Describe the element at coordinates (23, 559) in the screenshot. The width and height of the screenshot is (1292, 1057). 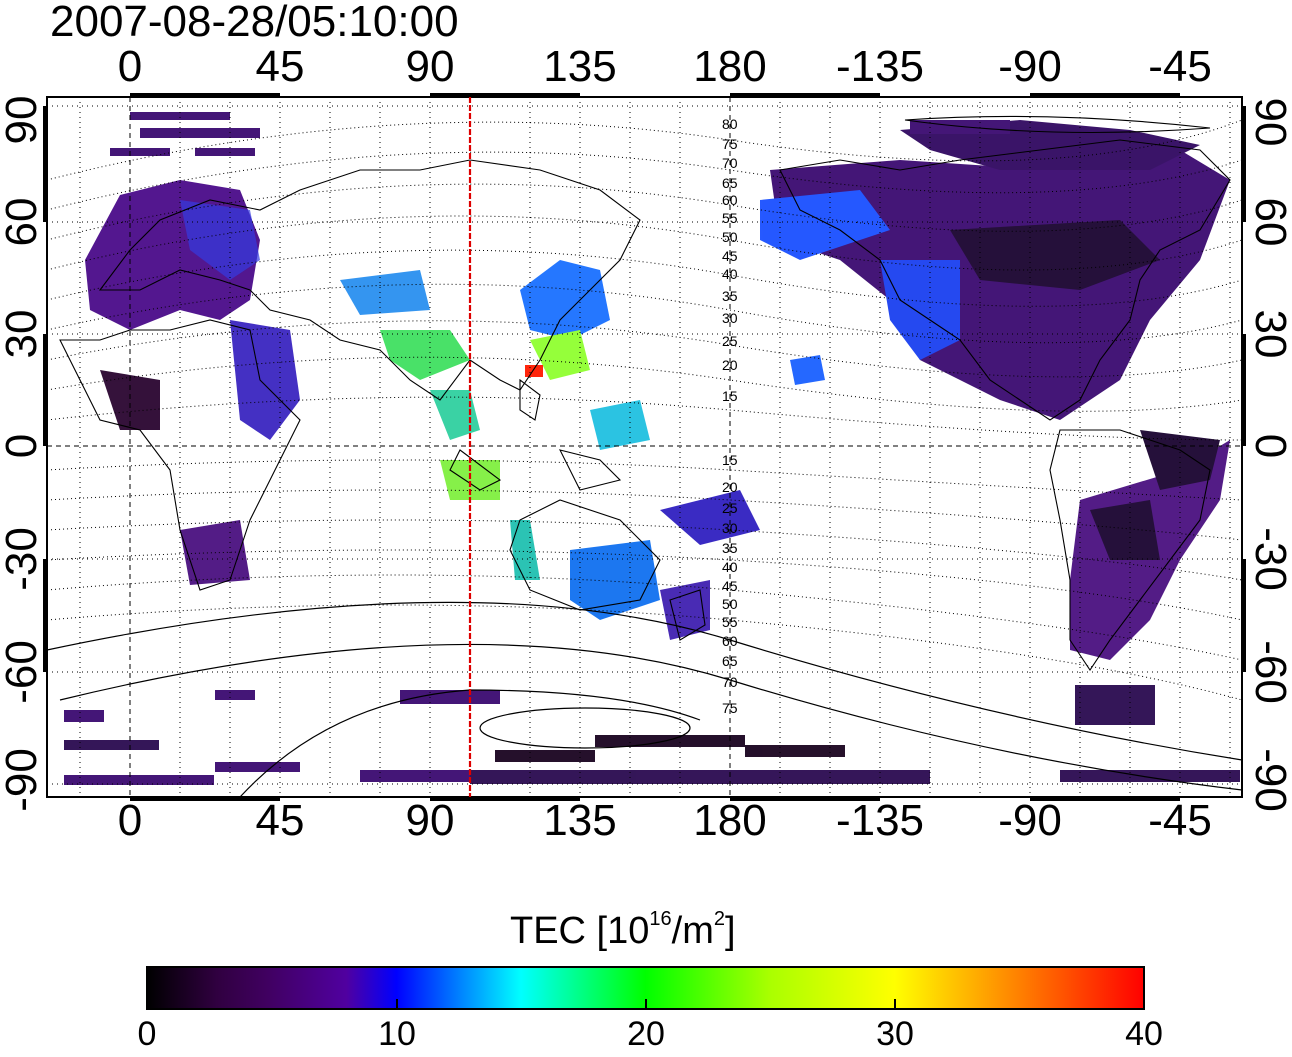
I see `lat-tick-left: -30` at that location.